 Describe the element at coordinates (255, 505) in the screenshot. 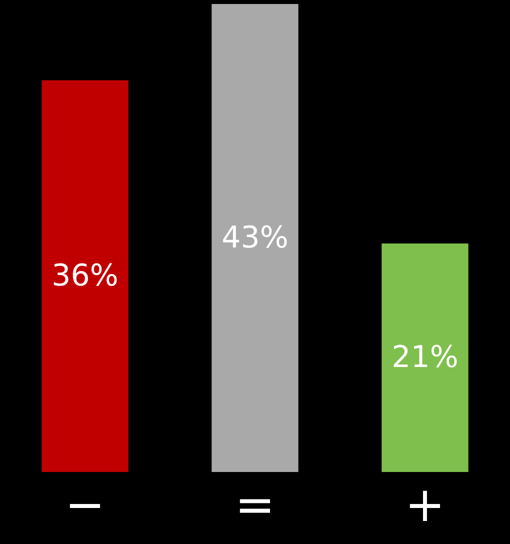

I see `x-tick-label: =` at that location.